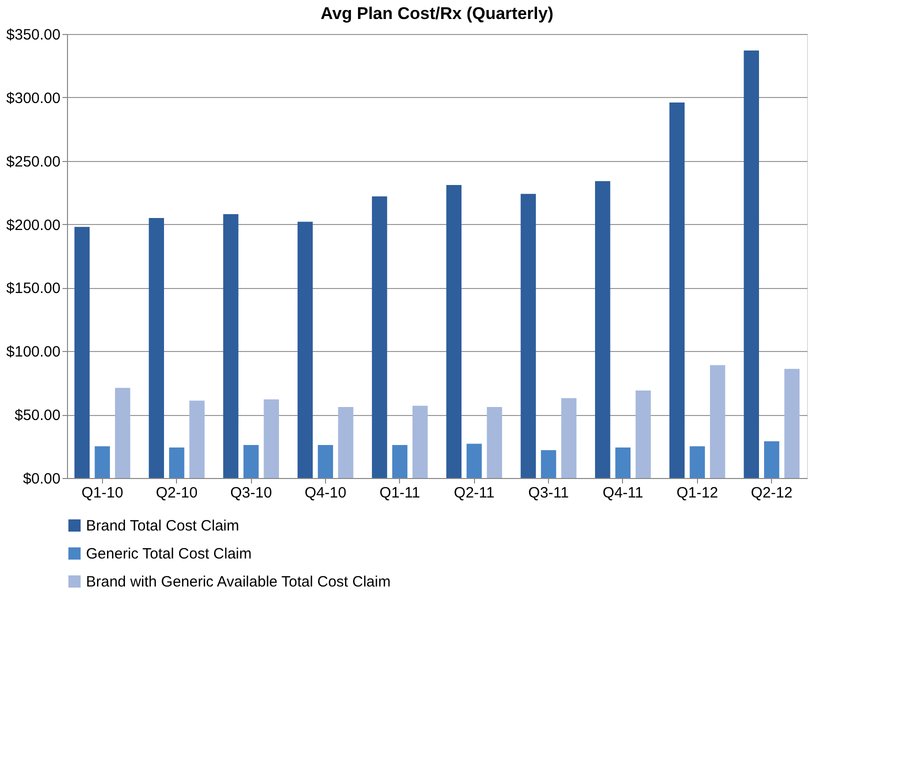 Image resolution: width=897 pixels, height=759 pixels. What do you see at coordinates (400, 493) in the screenshot?
I see `x-tick-label: Q1-11` at bounding box center [400, 493].